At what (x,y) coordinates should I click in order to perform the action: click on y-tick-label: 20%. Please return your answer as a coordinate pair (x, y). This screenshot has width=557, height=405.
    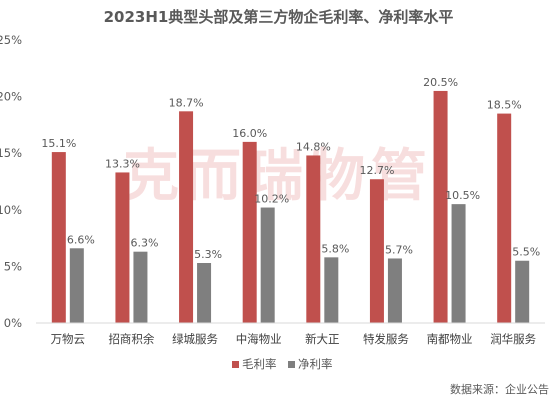
    Looking at the image, I should click on (11, 97).